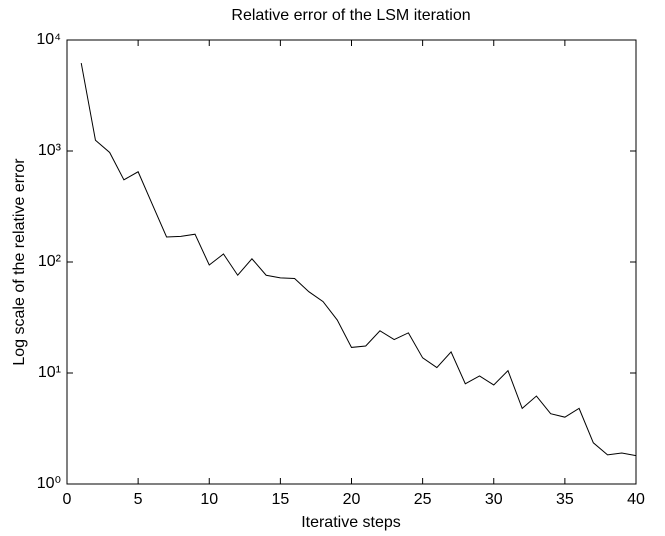  I want to click on chart-title: Relative error of the LSM iteration, so click(350, 15).